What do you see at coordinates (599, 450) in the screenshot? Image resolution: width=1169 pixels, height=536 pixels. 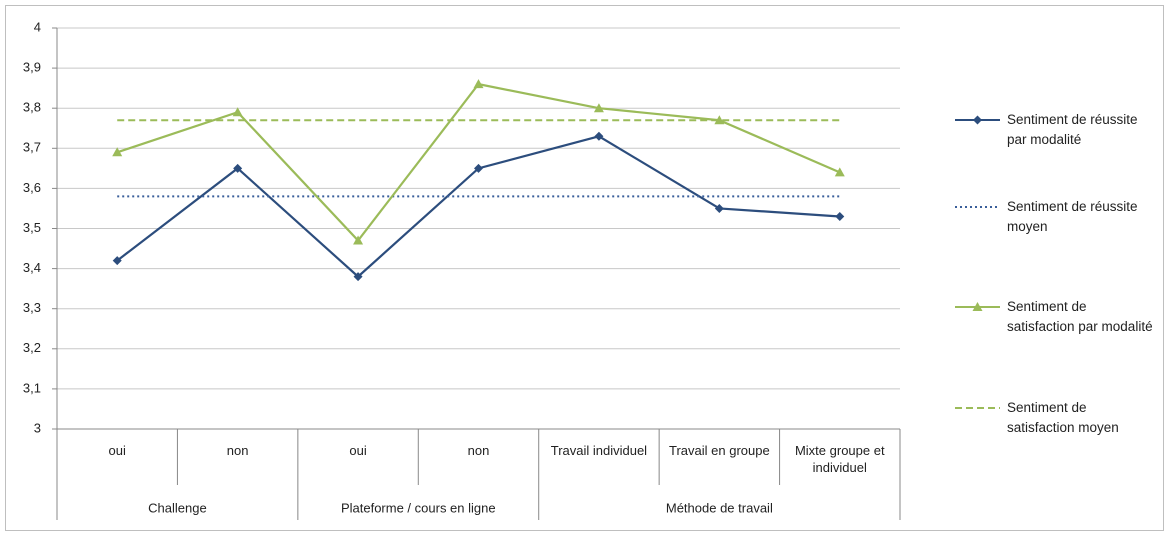 I see `x-tick-label: Travail individuel` at bounding box center [599, 450].